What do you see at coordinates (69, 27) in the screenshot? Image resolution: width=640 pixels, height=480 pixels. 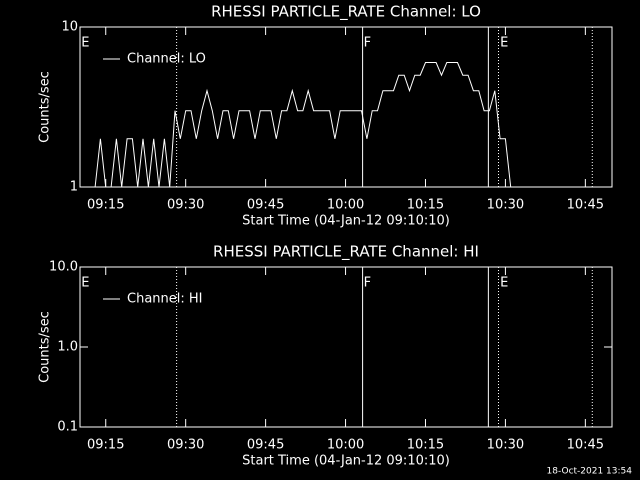 I see `y-tick-label: 10` at bounding box center [69, 27].